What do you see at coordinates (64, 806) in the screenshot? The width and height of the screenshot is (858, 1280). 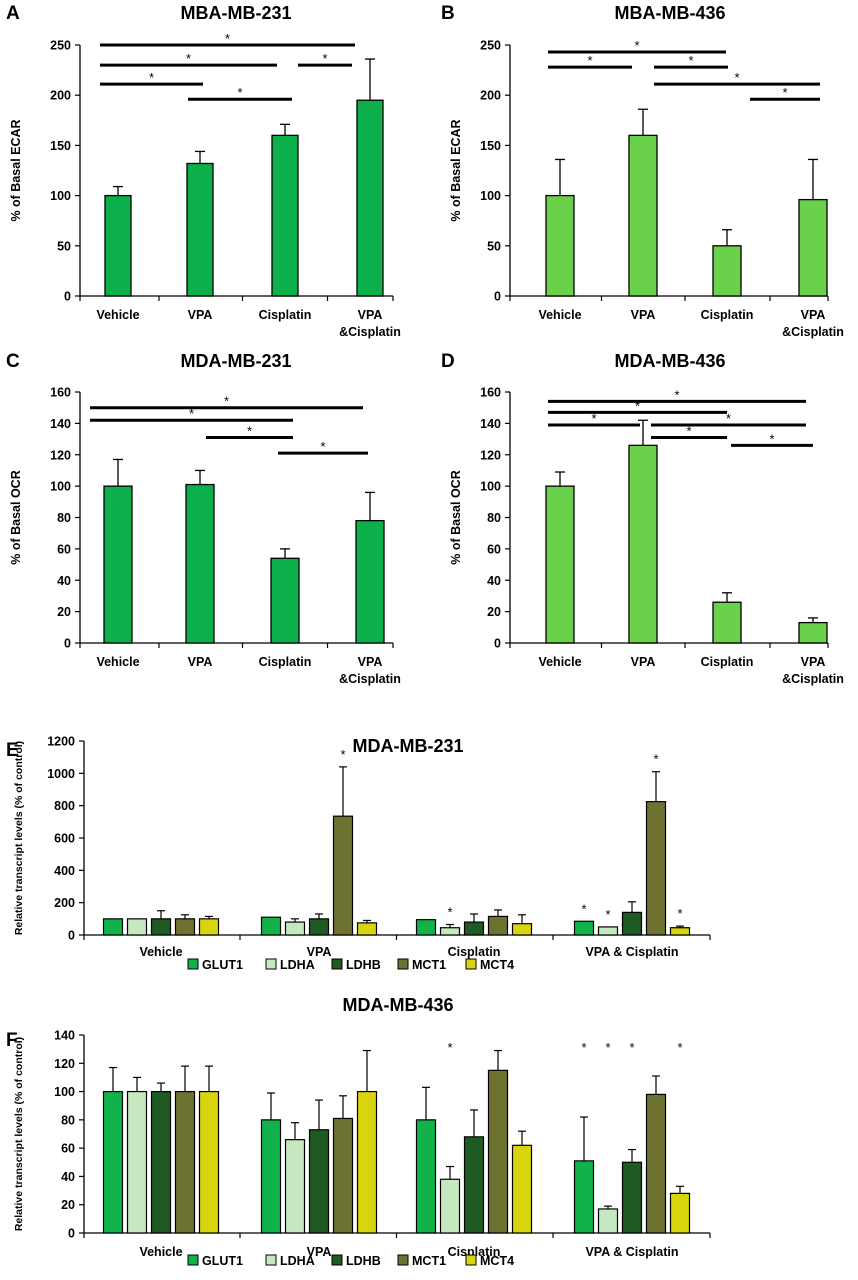 I see `y-tick-label: 800` at bounding box center [64, 806].